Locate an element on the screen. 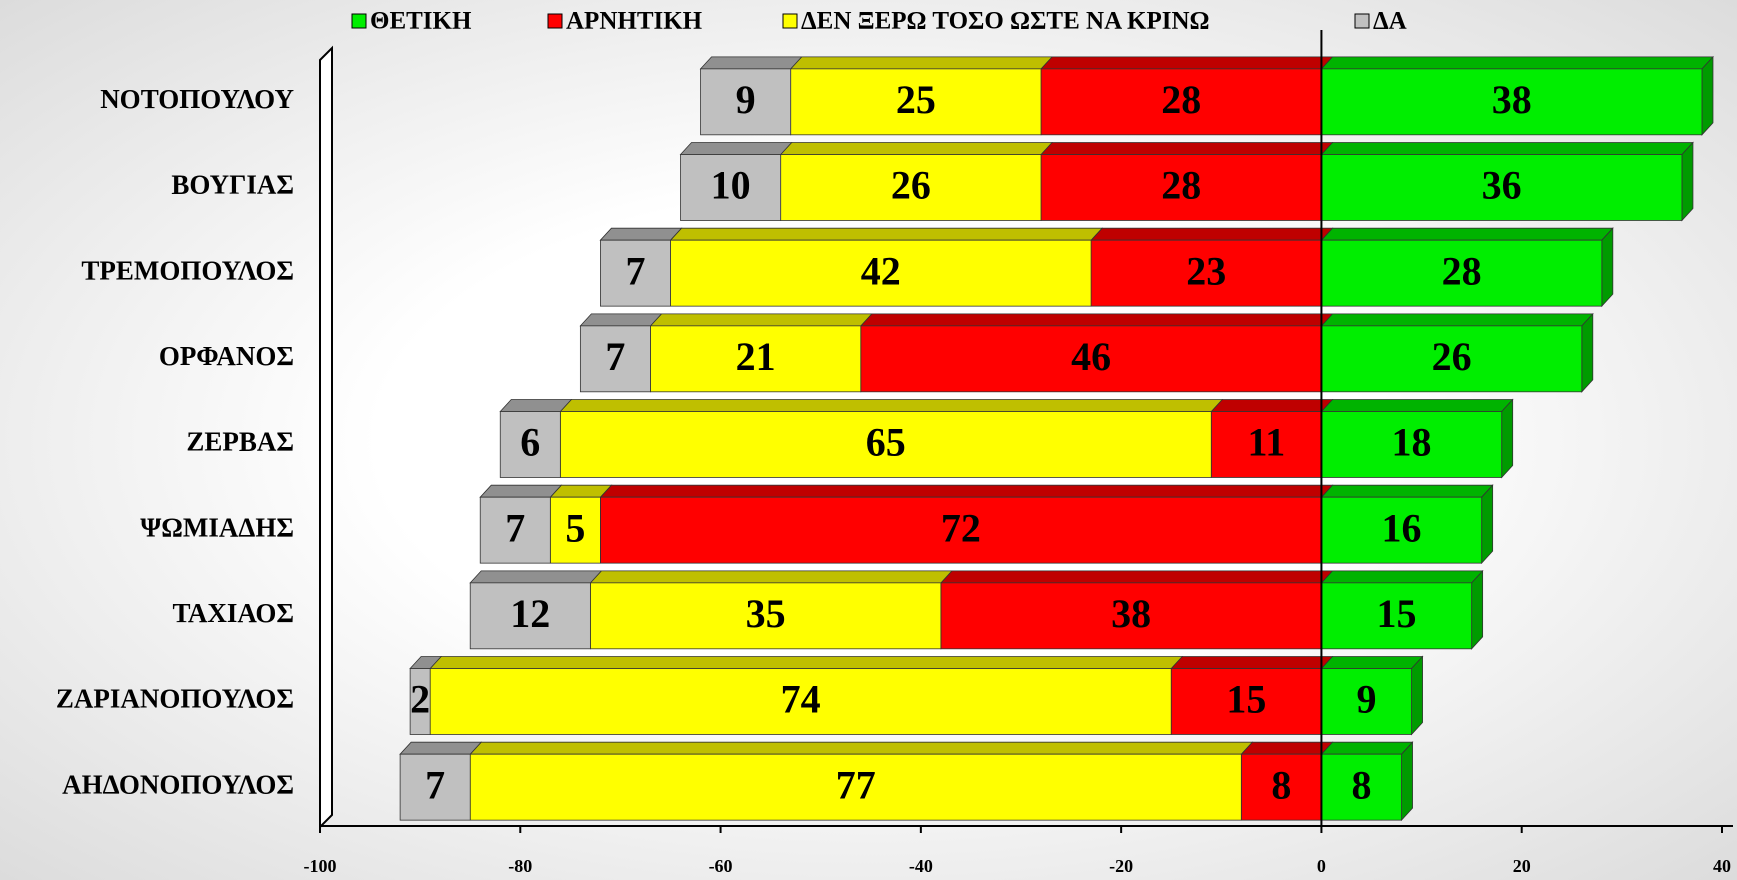 The height and width of the screenshot is (880, 1737). value-label: 38 is located at coordinates (1131, 613).